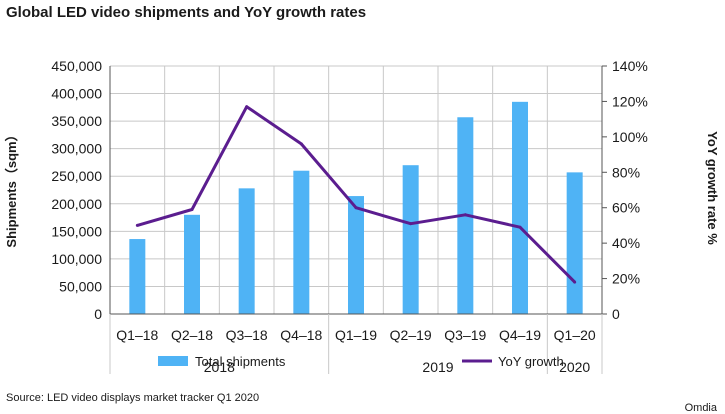 This screenshot has height=414, width=725. What do you see at coordinates (520, 335) in the screenshot?
I see `category-label: Q4–19` at bounding box center [520, 335].